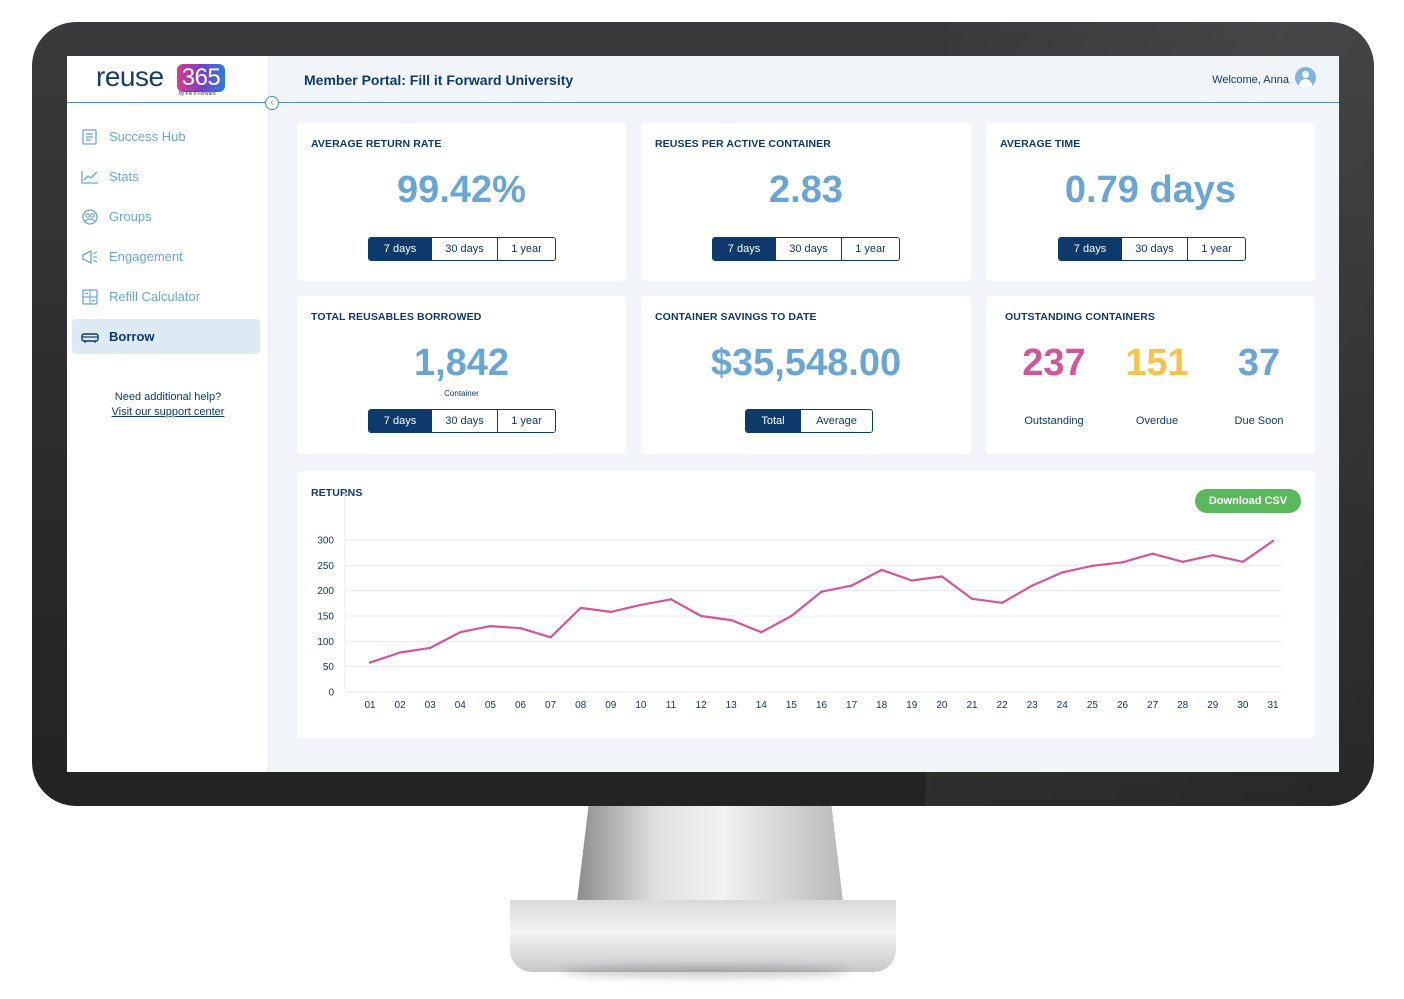 The image size is (1404, 999). Describe the element at coordinates (1248, 501) in the screenshot. I see `download-csv-button: Download CSV` at that location.